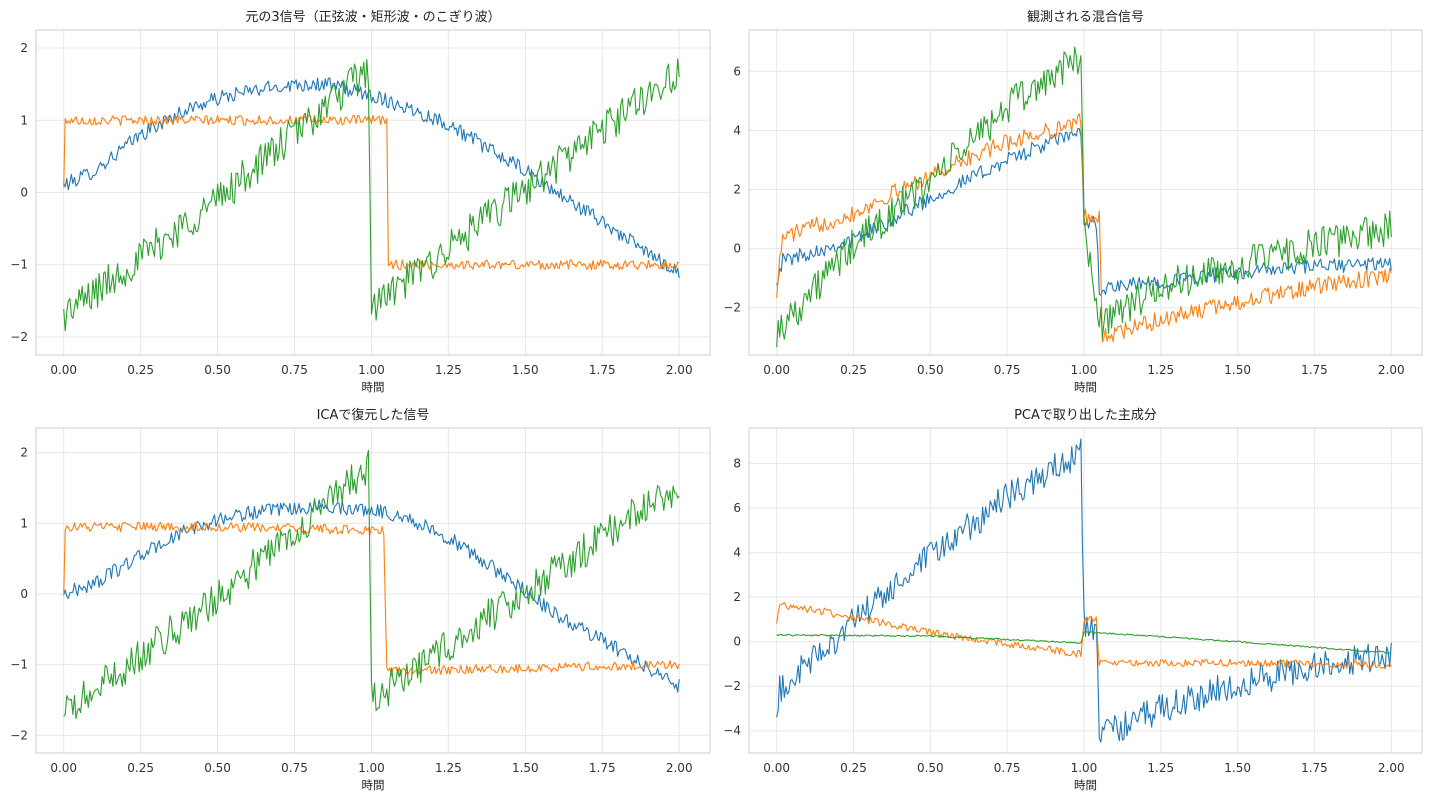 Image resolution: width=1430 pixels, height=801 pixels. Describe the element at coordinates (737, 464) in the screenshot. I see `y-tick-label: 8` at that location.